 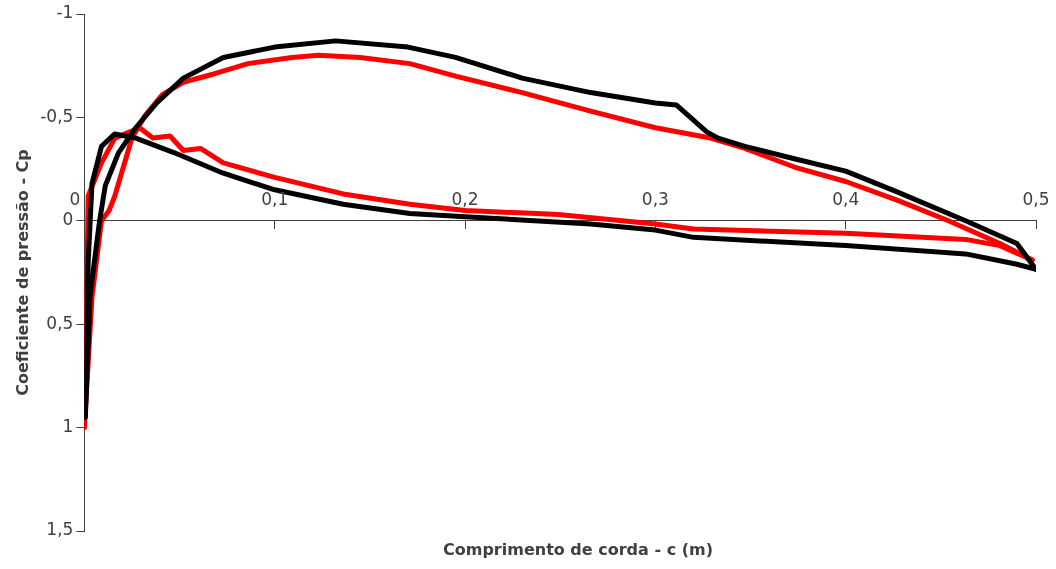 I want to click on y-axis-title: Coeficiente de pressão - Cp, so click(x=22, y=272).